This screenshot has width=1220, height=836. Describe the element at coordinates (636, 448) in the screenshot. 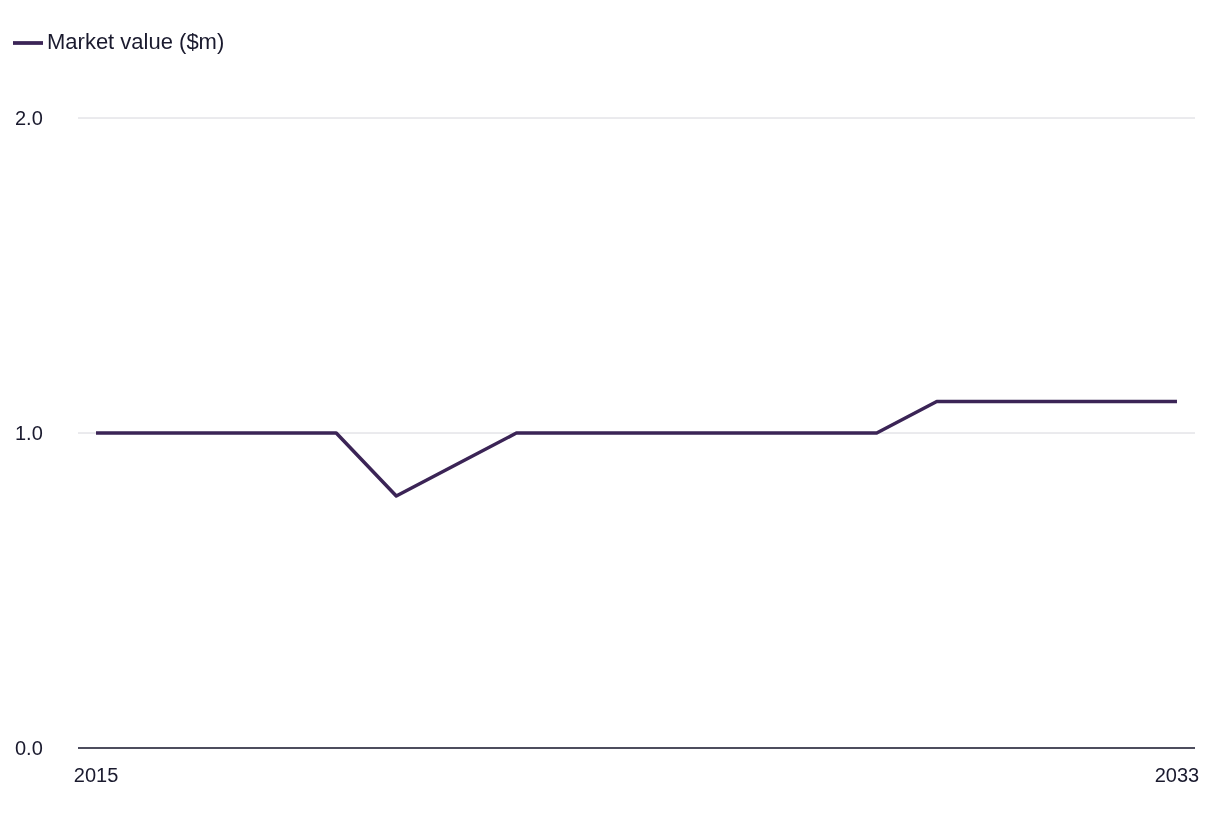

I see `line-series` at that location.